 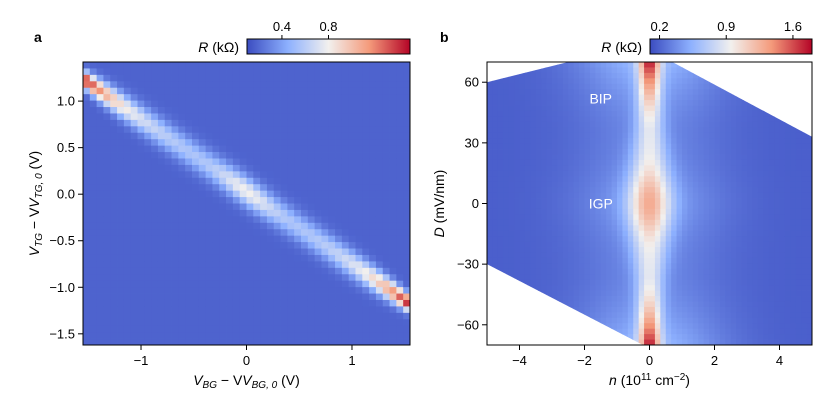 I want to click on panel-b-colorbar-gradient, so click(x=731, y=46).